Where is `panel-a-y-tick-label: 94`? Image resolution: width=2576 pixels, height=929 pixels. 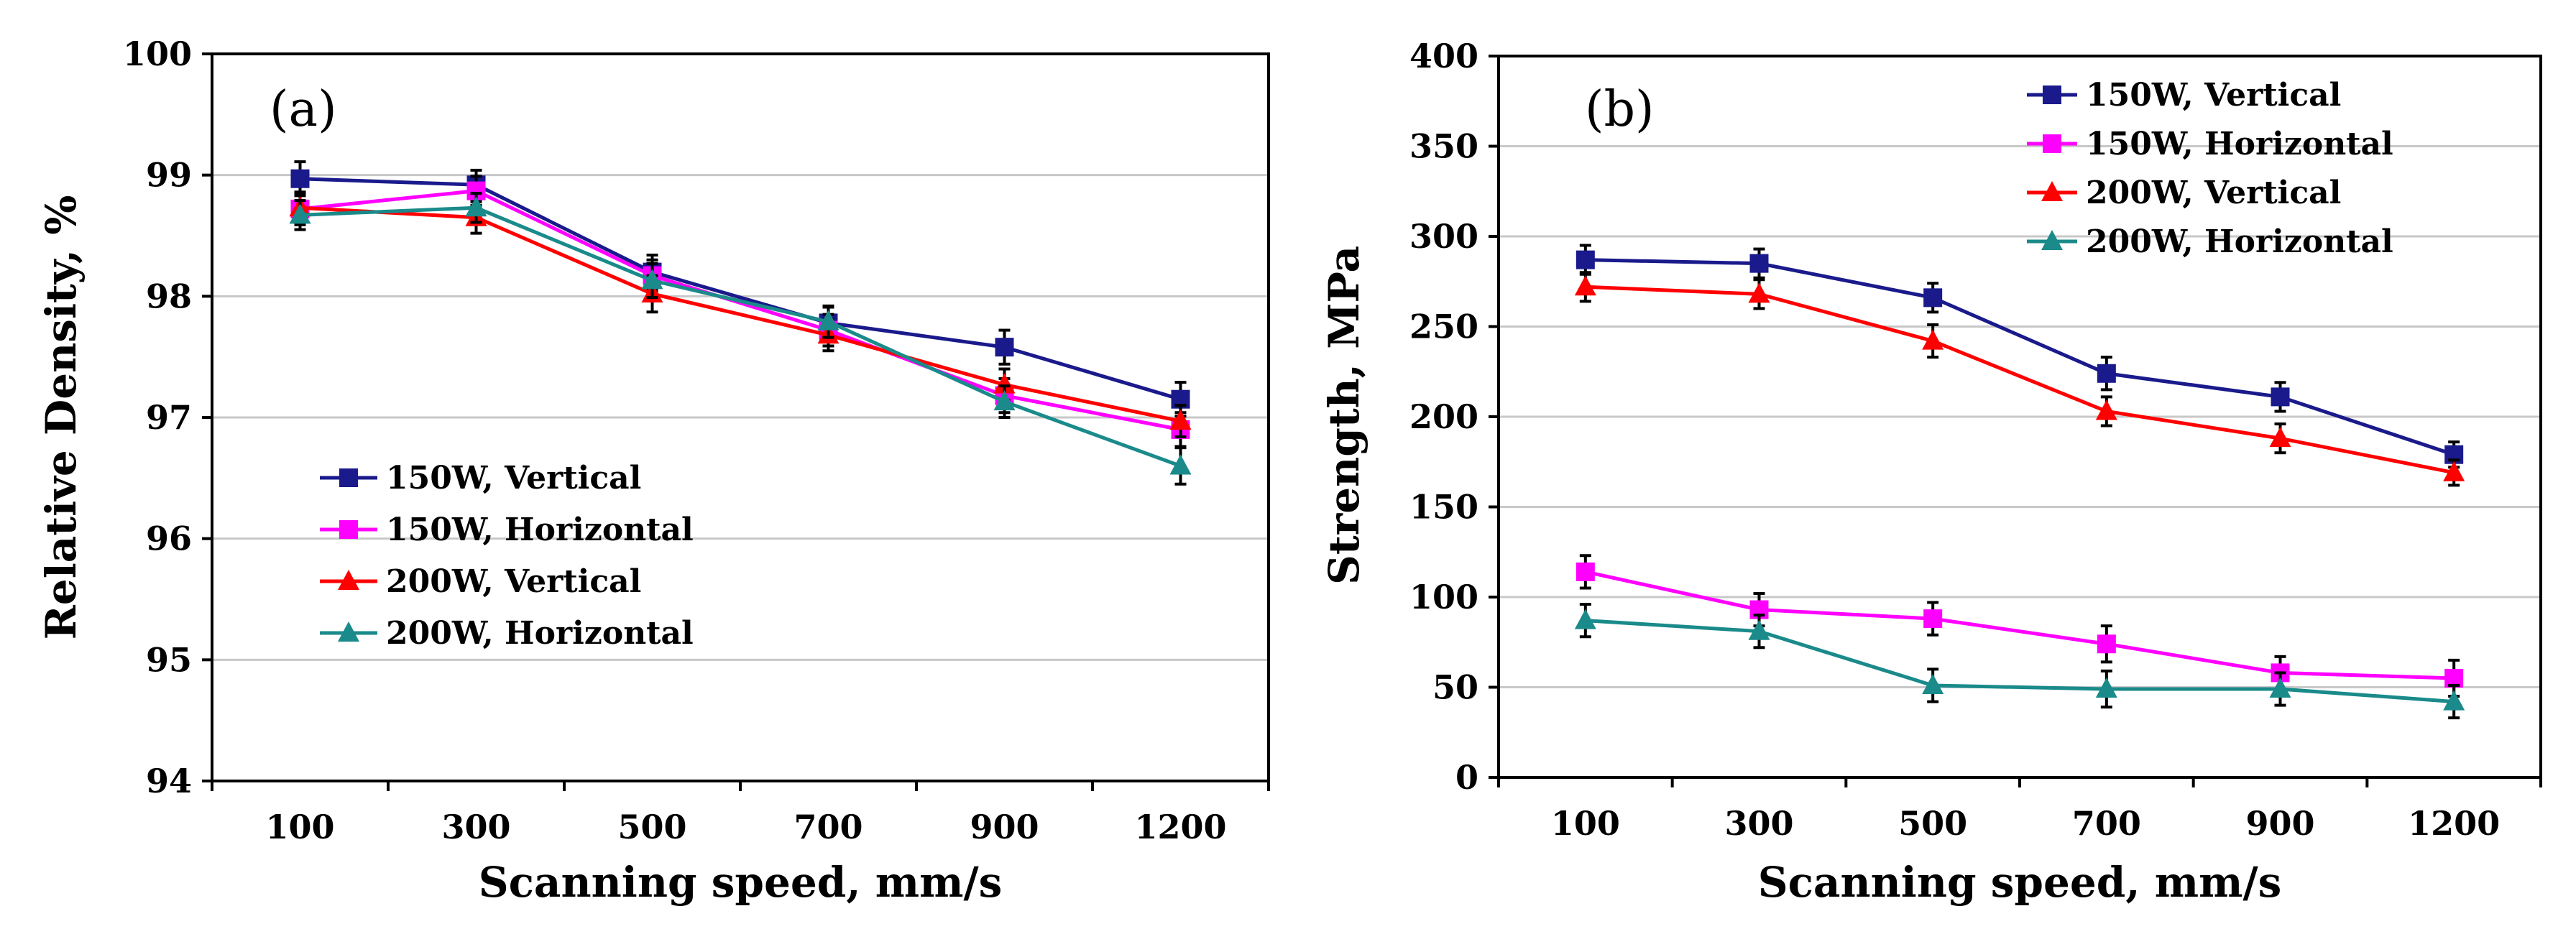
panel-a-y-tick-label: 94 is located at coordinates (169, 781).